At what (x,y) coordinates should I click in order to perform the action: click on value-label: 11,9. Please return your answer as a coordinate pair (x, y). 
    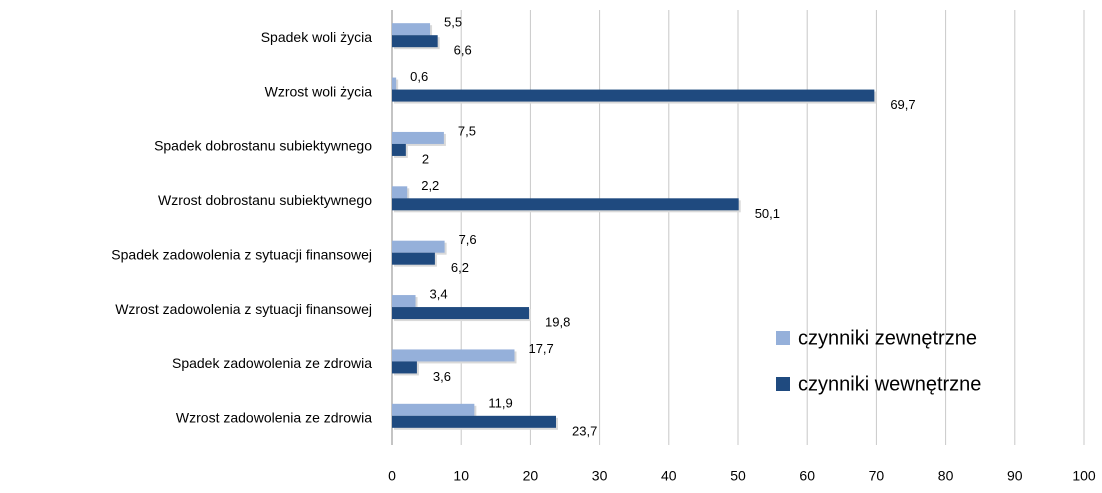
    Looking at the image, I should click on (500, 402).